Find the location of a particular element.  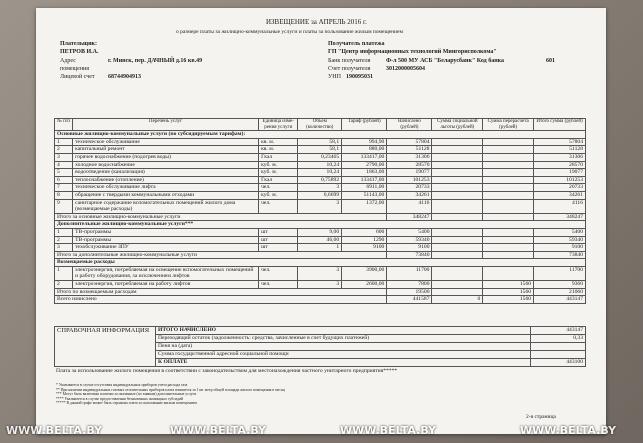

summary-value: 0,33 is located at coordinates (558, 338).